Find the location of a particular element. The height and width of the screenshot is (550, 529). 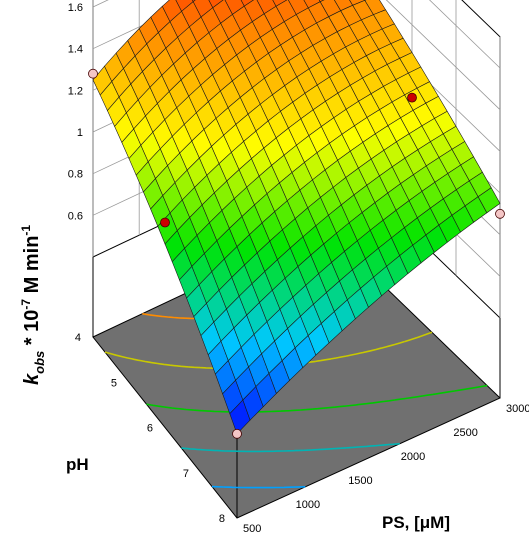

x-tick-label: 3000 is located at coordinates (517, 409).